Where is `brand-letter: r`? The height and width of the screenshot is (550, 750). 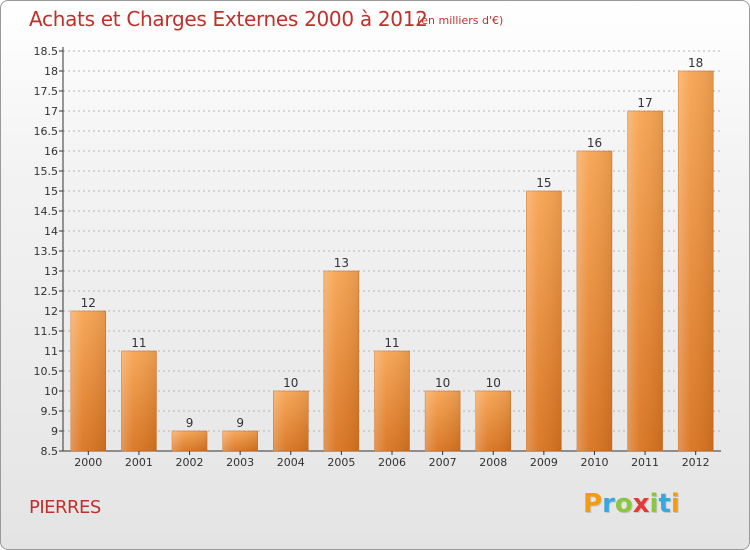
brand-letter: r is located at coordinates (608, 504).